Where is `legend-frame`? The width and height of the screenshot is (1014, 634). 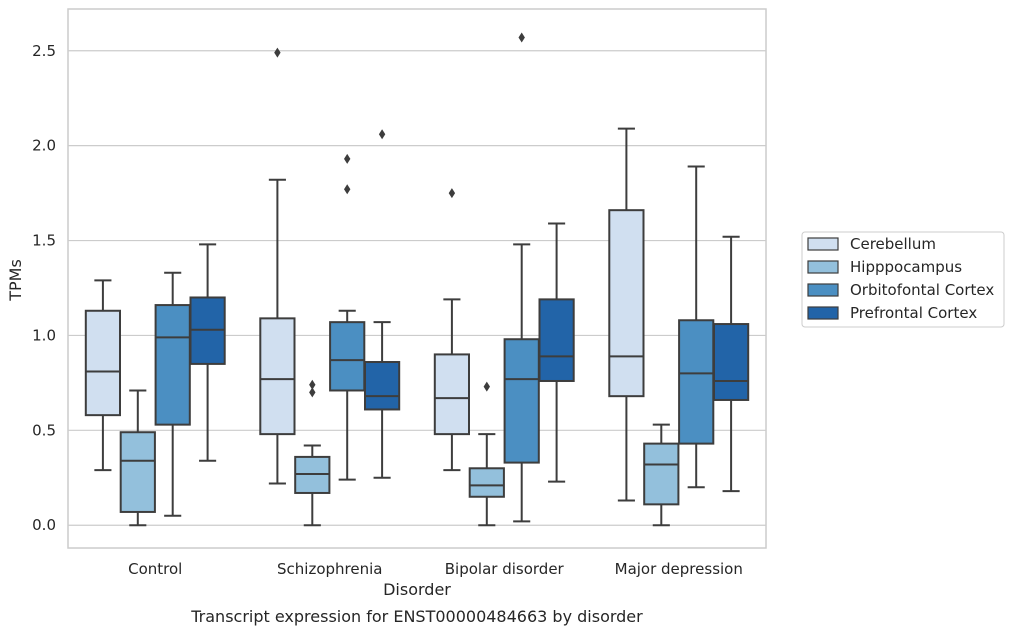 legend-frame is located at coordinates (903, 279).